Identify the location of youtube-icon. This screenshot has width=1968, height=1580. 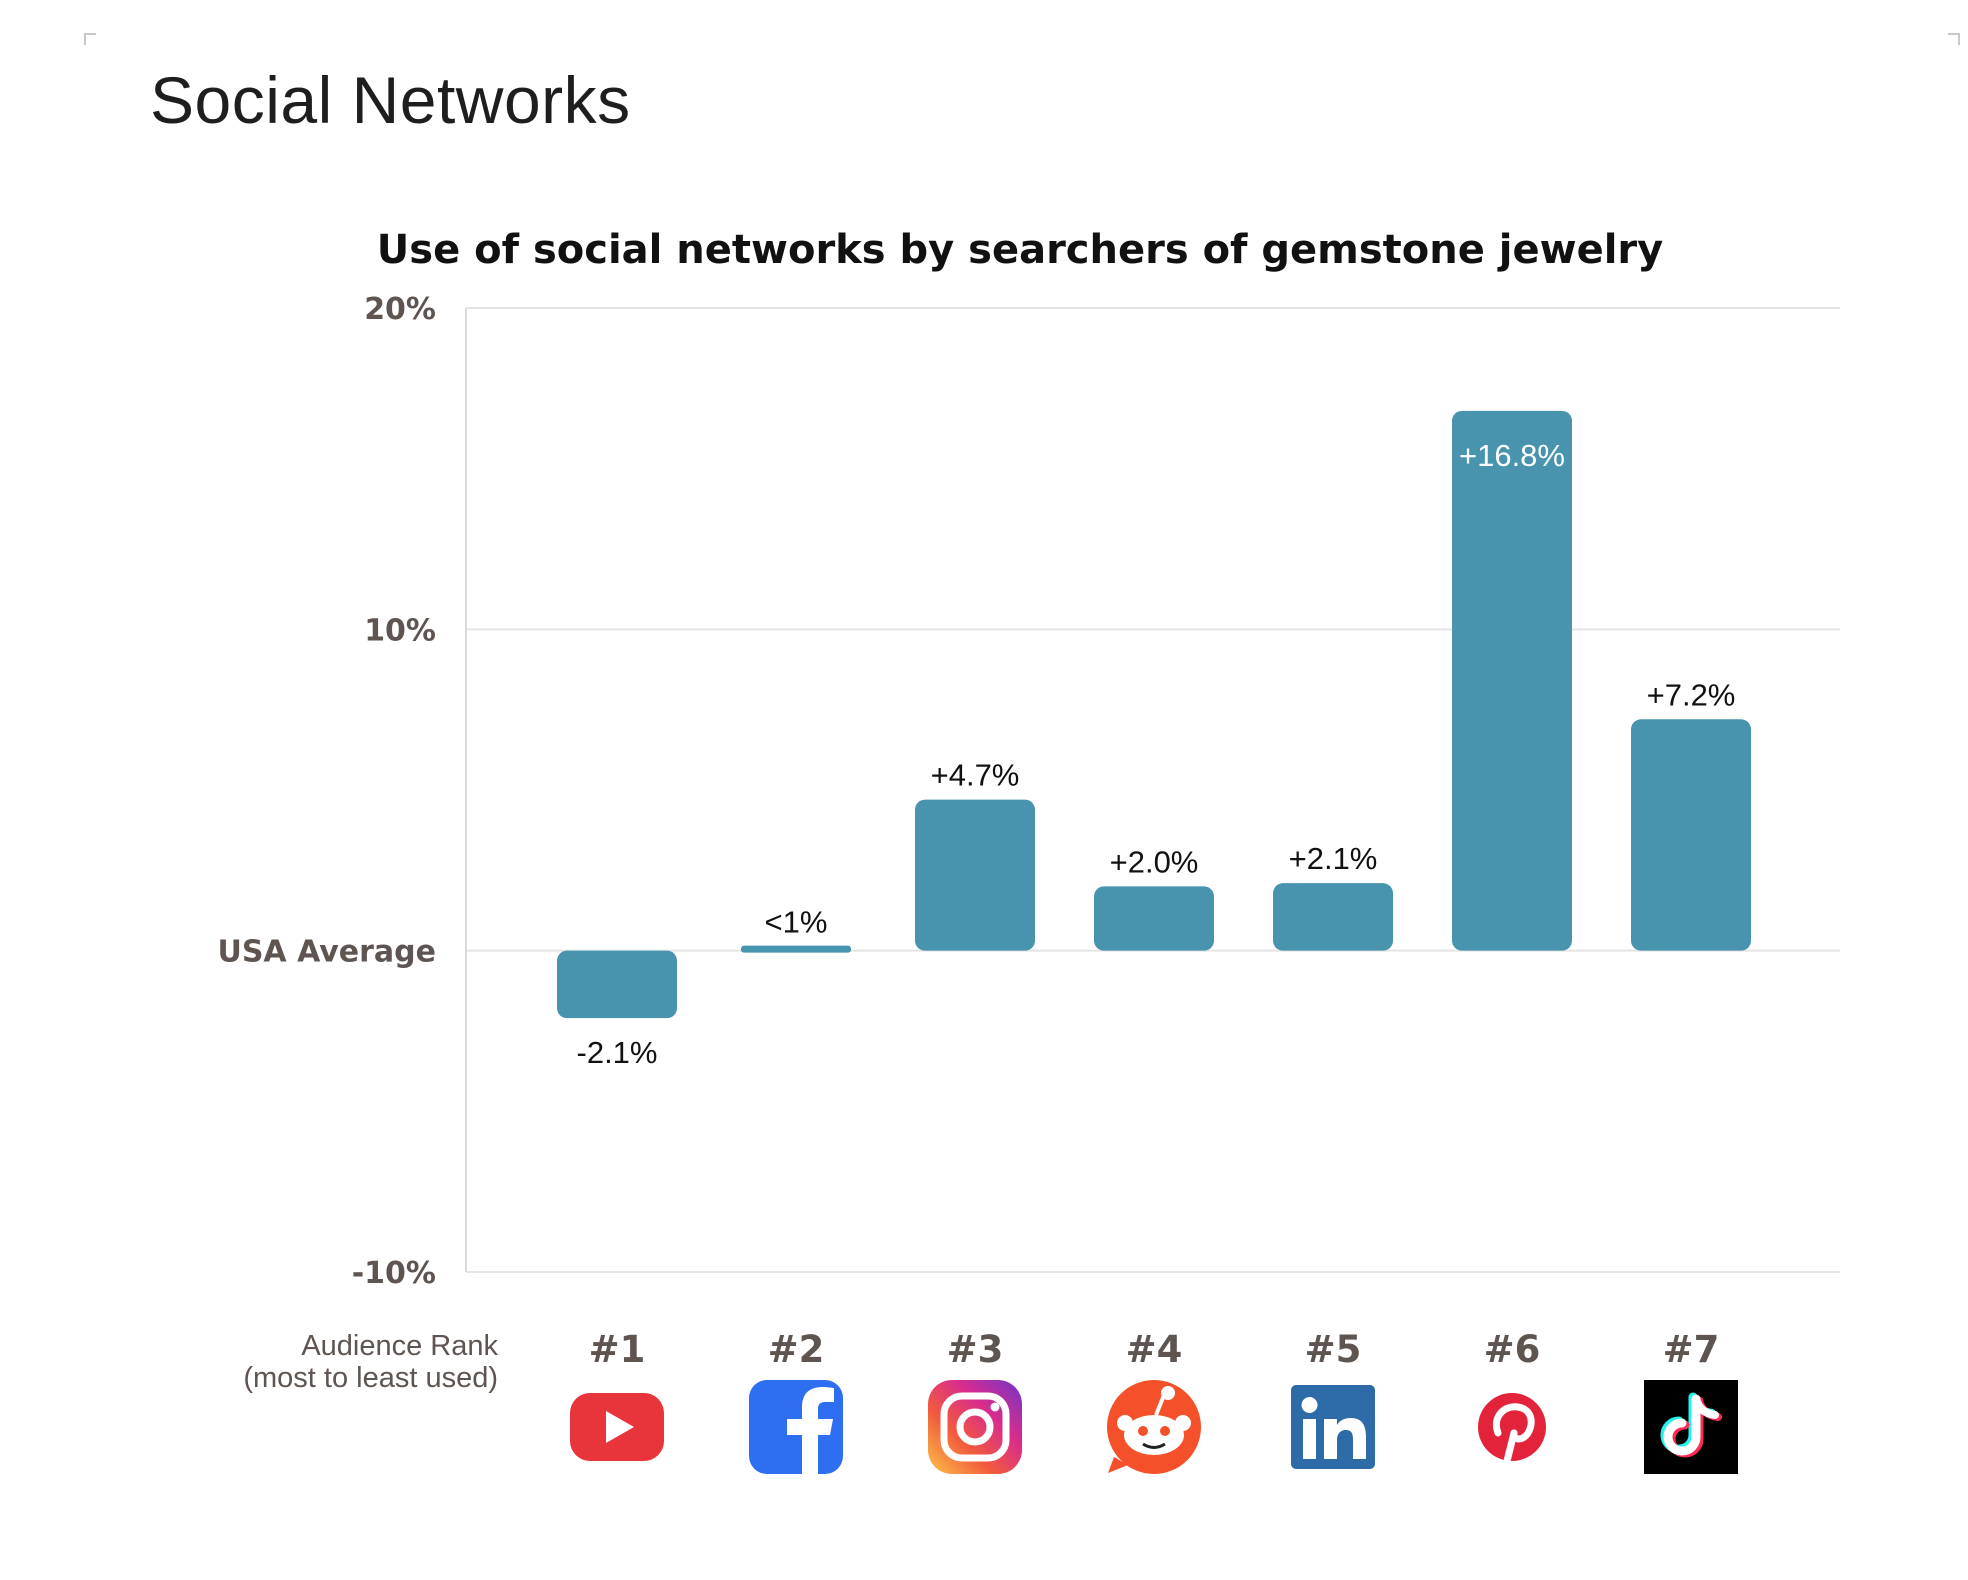
(617, 1427).